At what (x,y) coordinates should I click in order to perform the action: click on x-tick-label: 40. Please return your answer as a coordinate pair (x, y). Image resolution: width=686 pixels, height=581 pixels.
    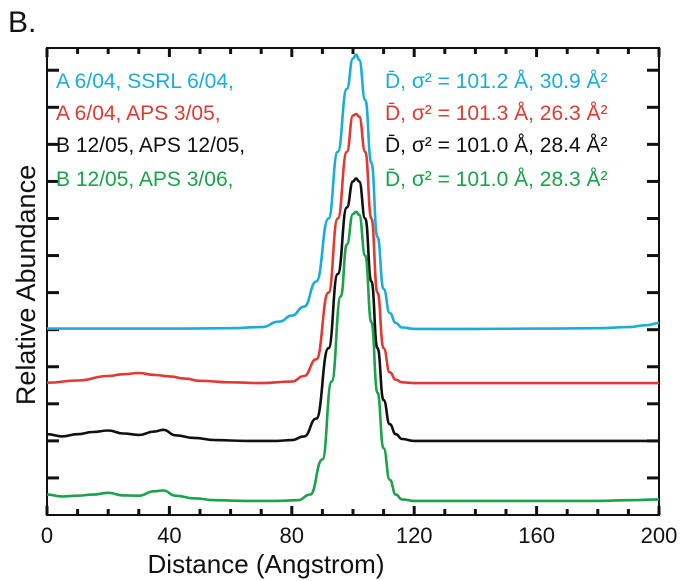
    Looking at the image, I should click on (169, 535).